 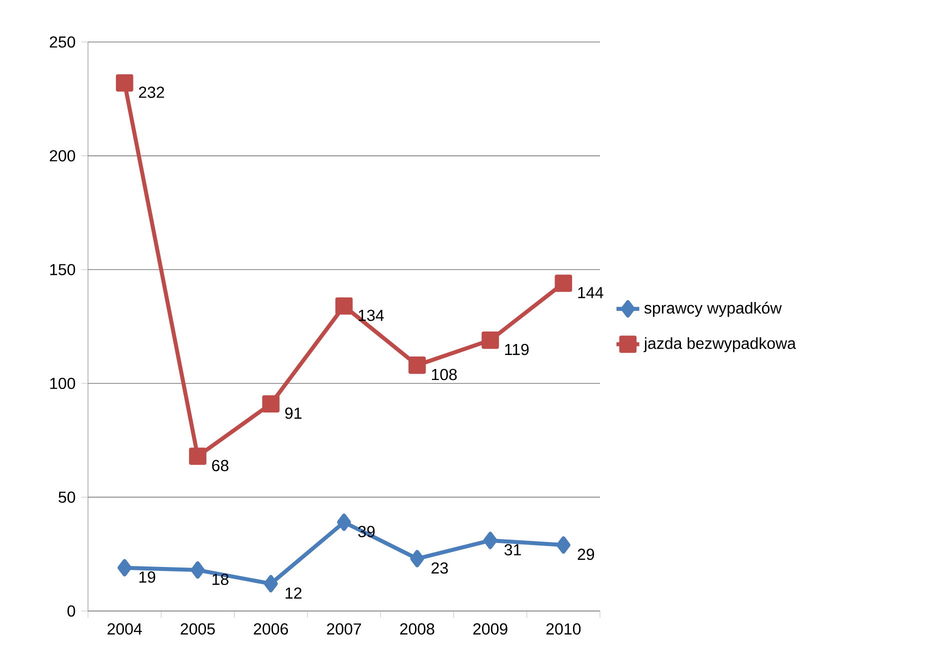 I want to click on data-label: 232, so click(x=151, y=92).